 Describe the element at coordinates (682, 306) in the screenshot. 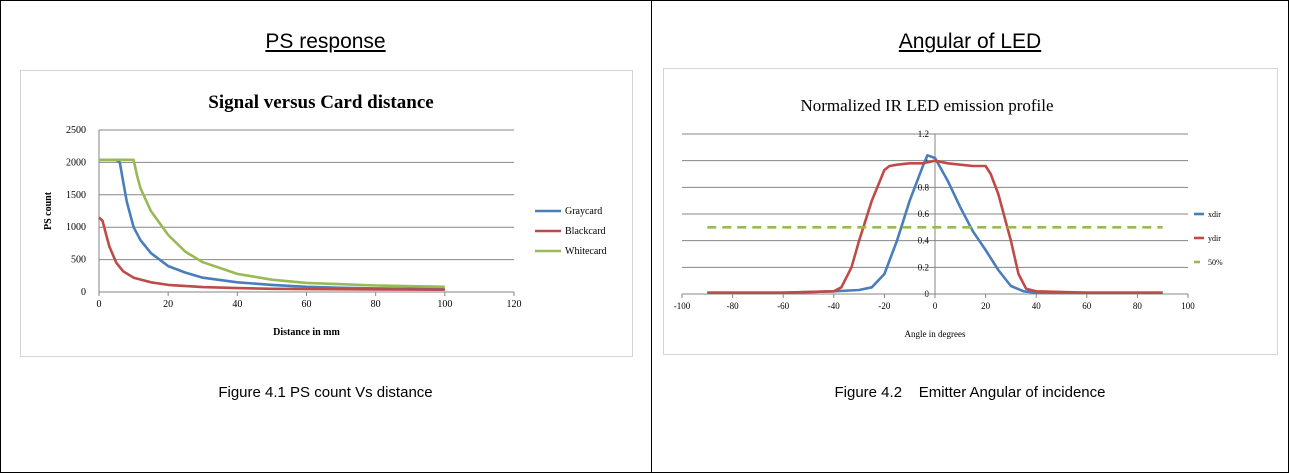

I see `x-tick-label: -100` at that location.